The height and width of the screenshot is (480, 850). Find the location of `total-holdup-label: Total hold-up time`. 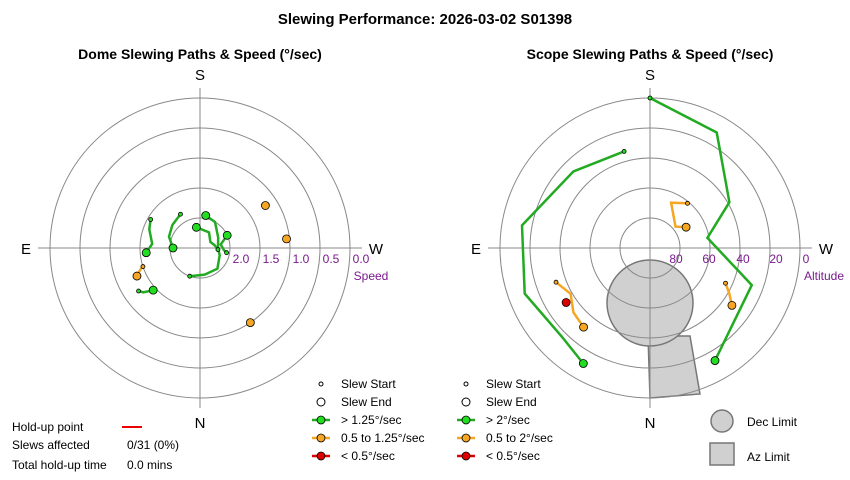

total-holdup-label: Total hold-up time is located at coordinates (59, 465).